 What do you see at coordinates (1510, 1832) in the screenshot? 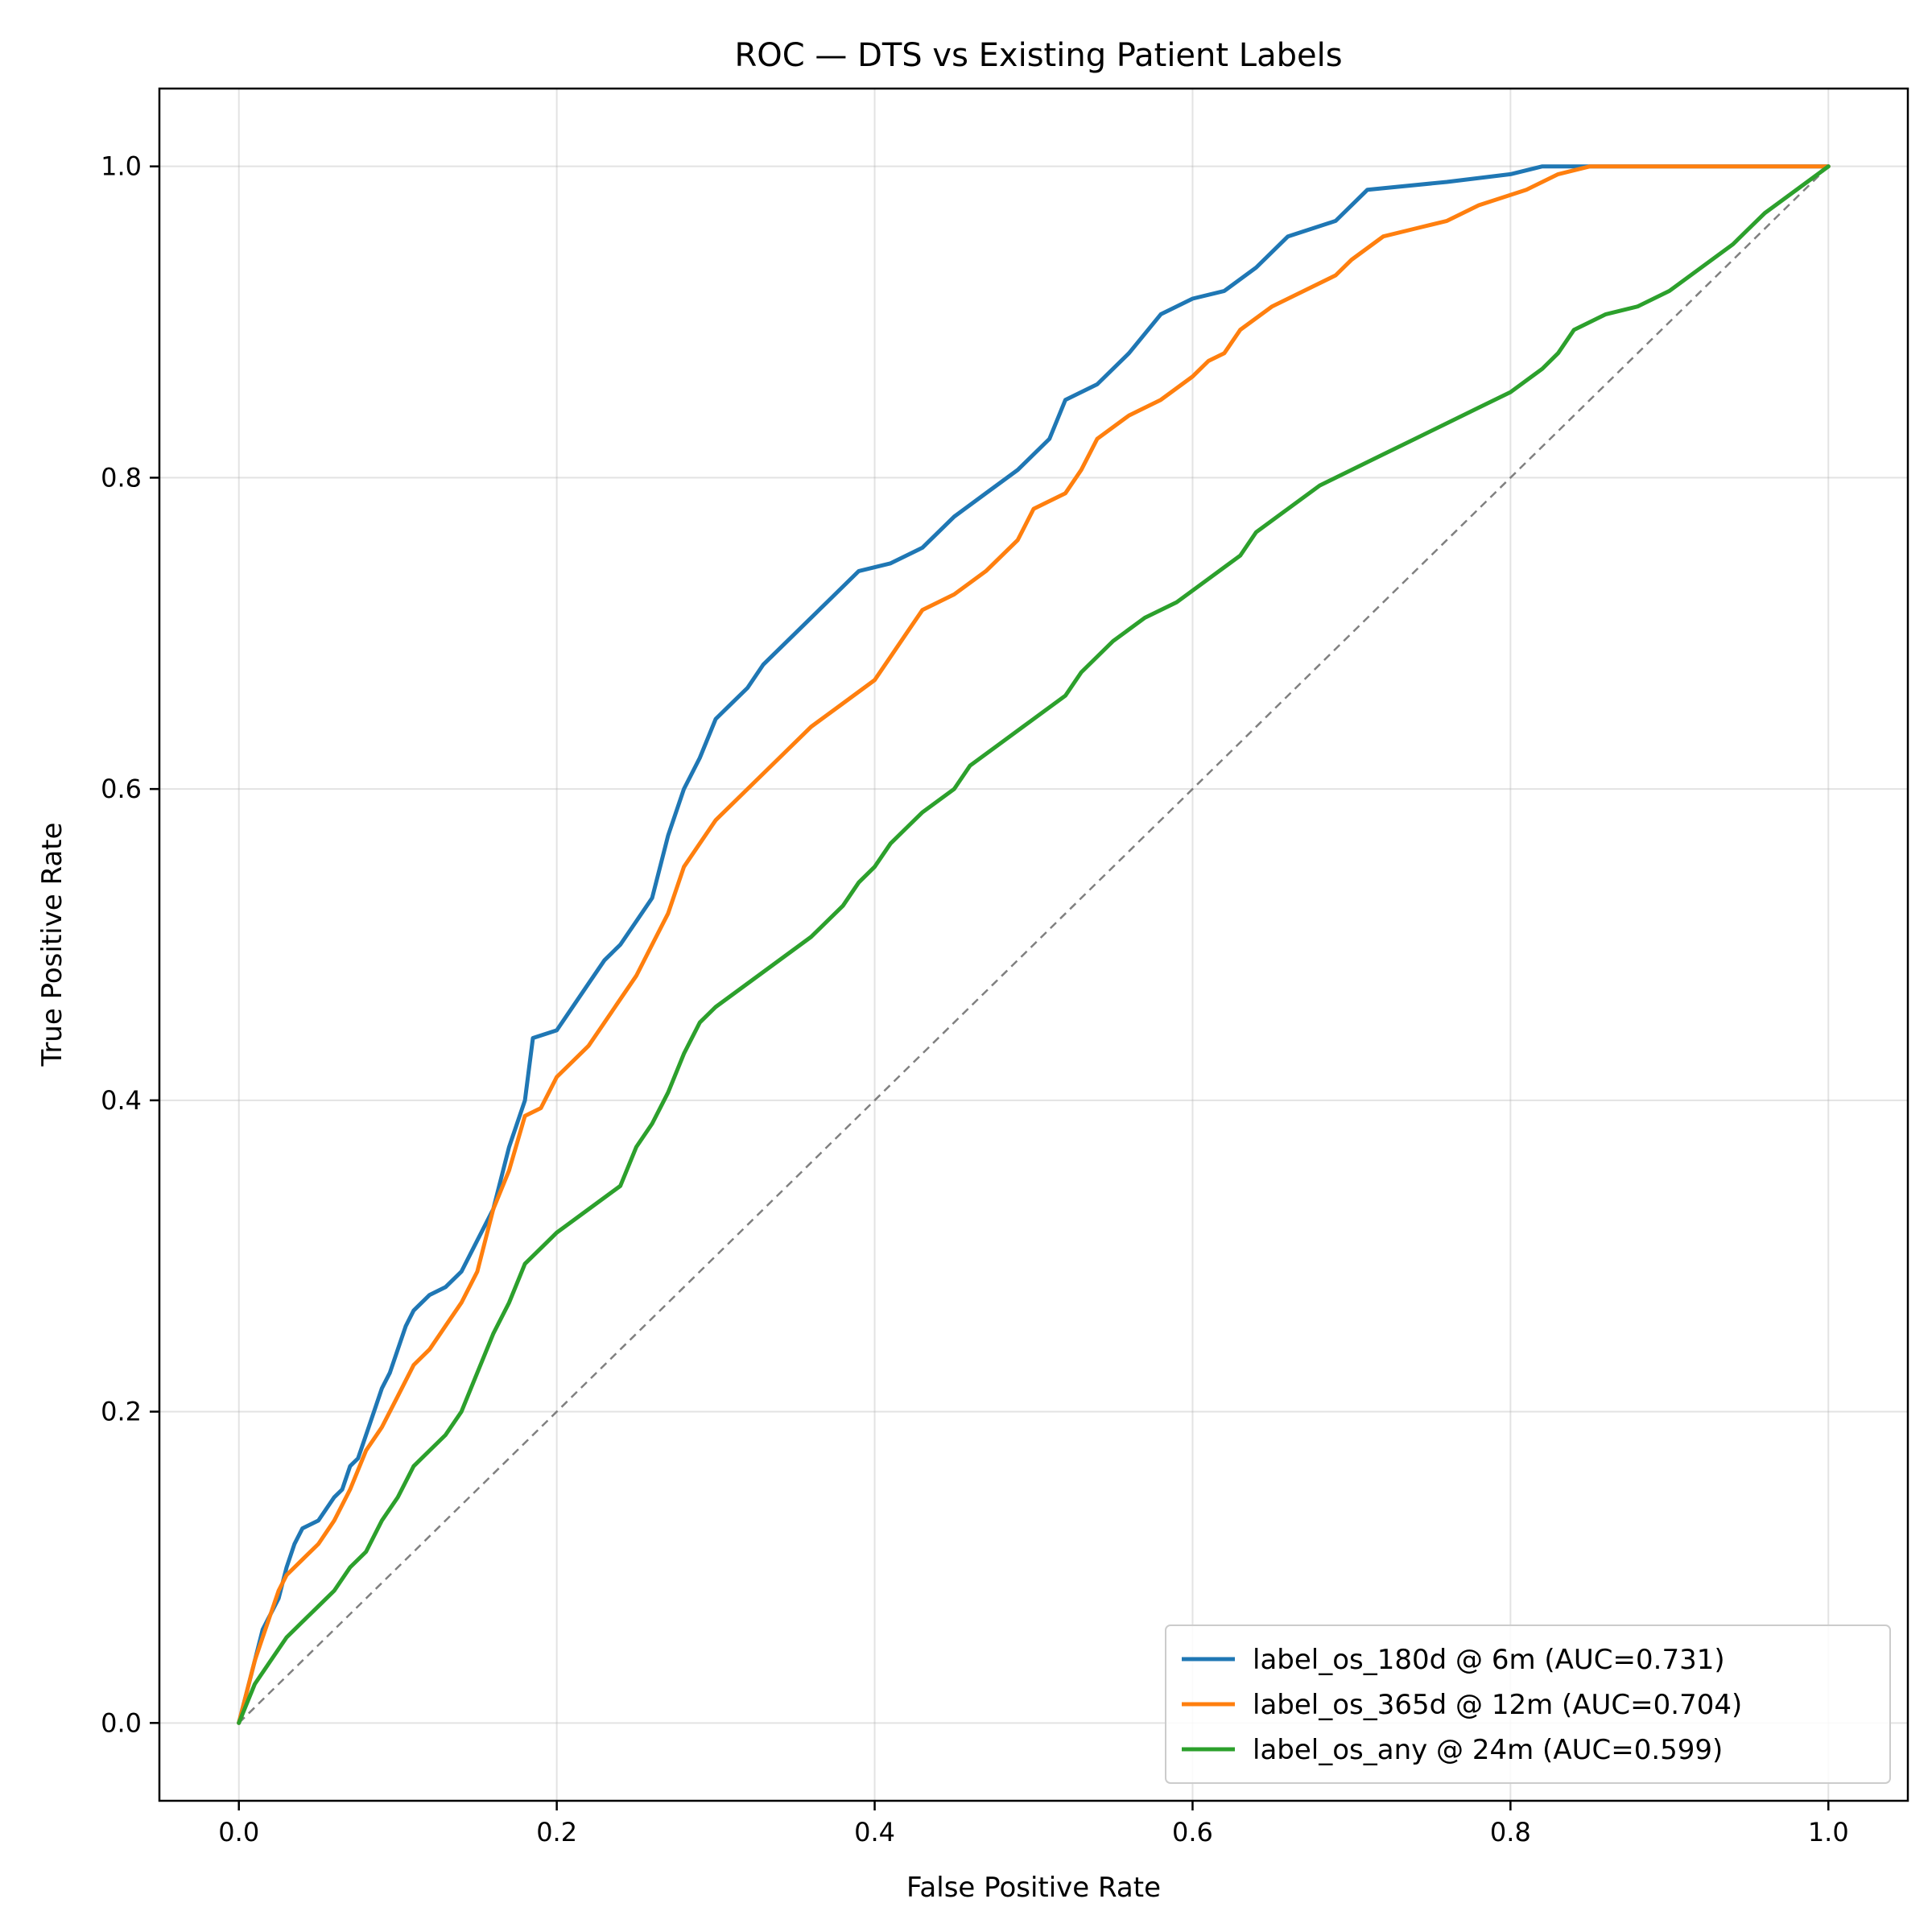
I see `x-tick-label: 0.8` at bounding box center [1510, 1832].